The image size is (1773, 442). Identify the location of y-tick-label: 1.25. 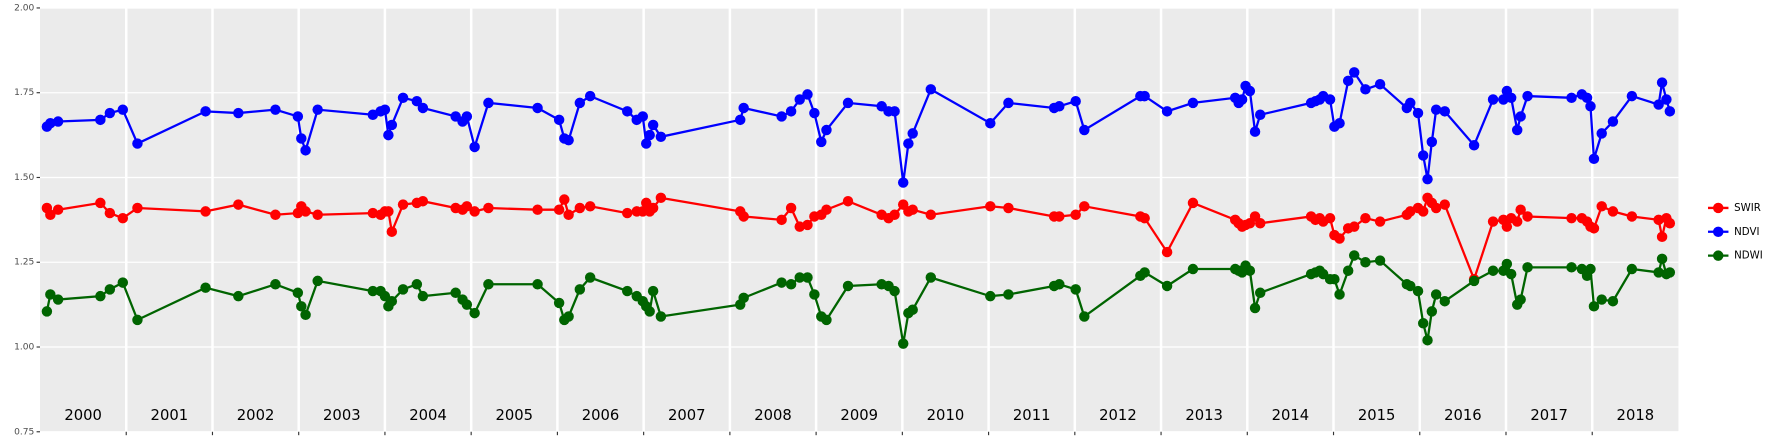
(24, 263).